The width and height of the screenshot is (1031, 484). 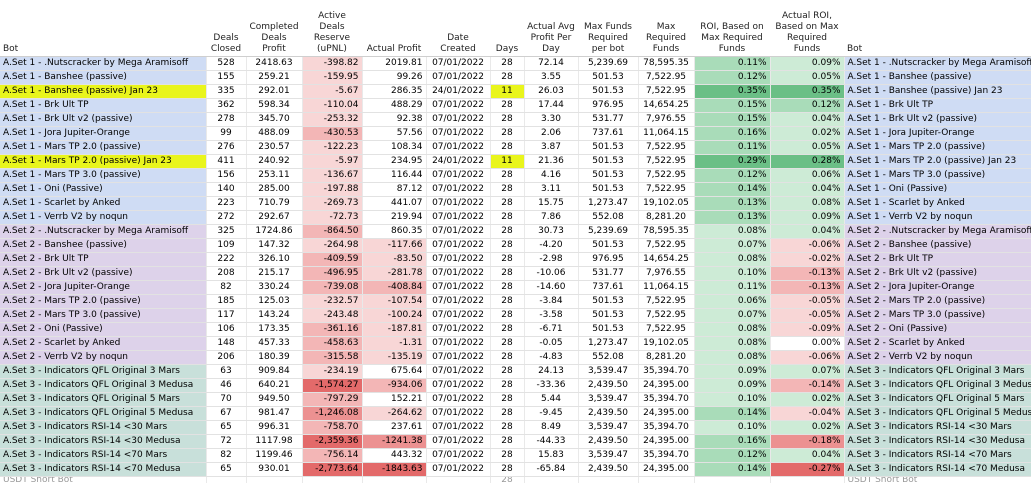 What do you see at coordinates (937, 329) in the screenshot?
I see `bot-name-right-cell: A.Set 2 - Oni (Passive)` at bounding box center [937, 329].